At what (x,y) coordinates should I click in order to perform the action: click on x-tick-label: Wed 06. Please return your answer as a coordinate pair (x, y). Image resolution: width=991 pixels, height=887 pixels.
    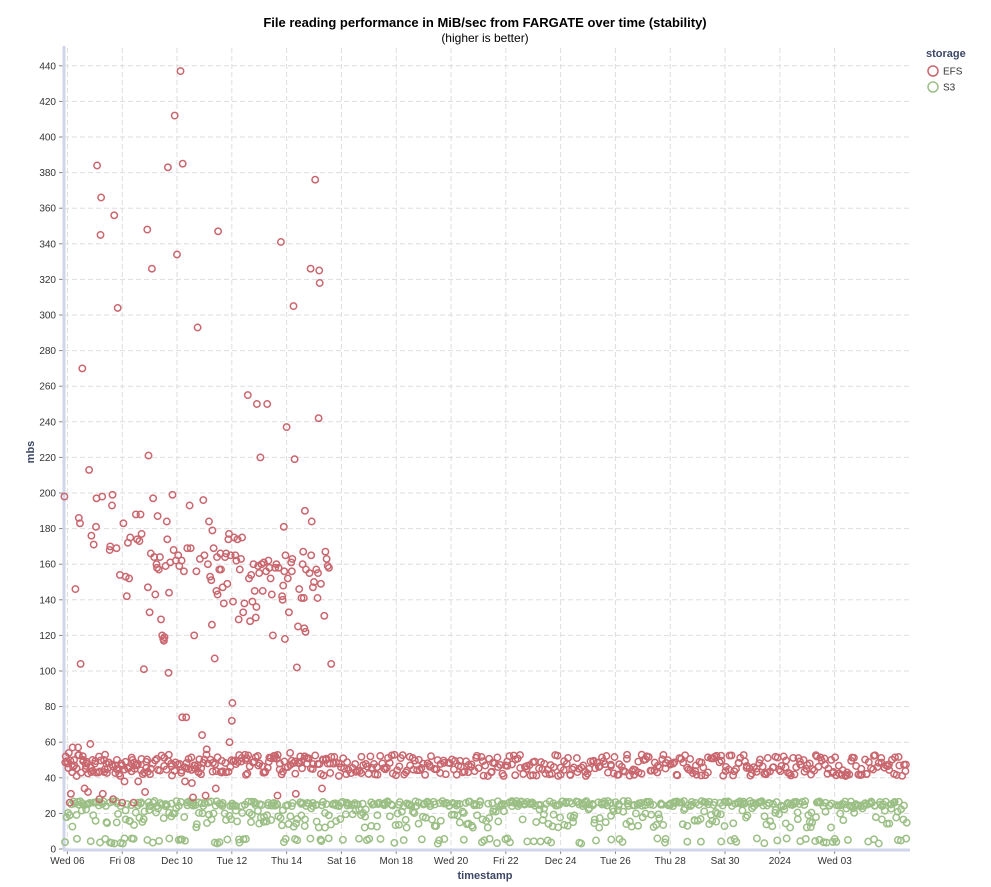
    Looking at the image, I should click on (67, 861).